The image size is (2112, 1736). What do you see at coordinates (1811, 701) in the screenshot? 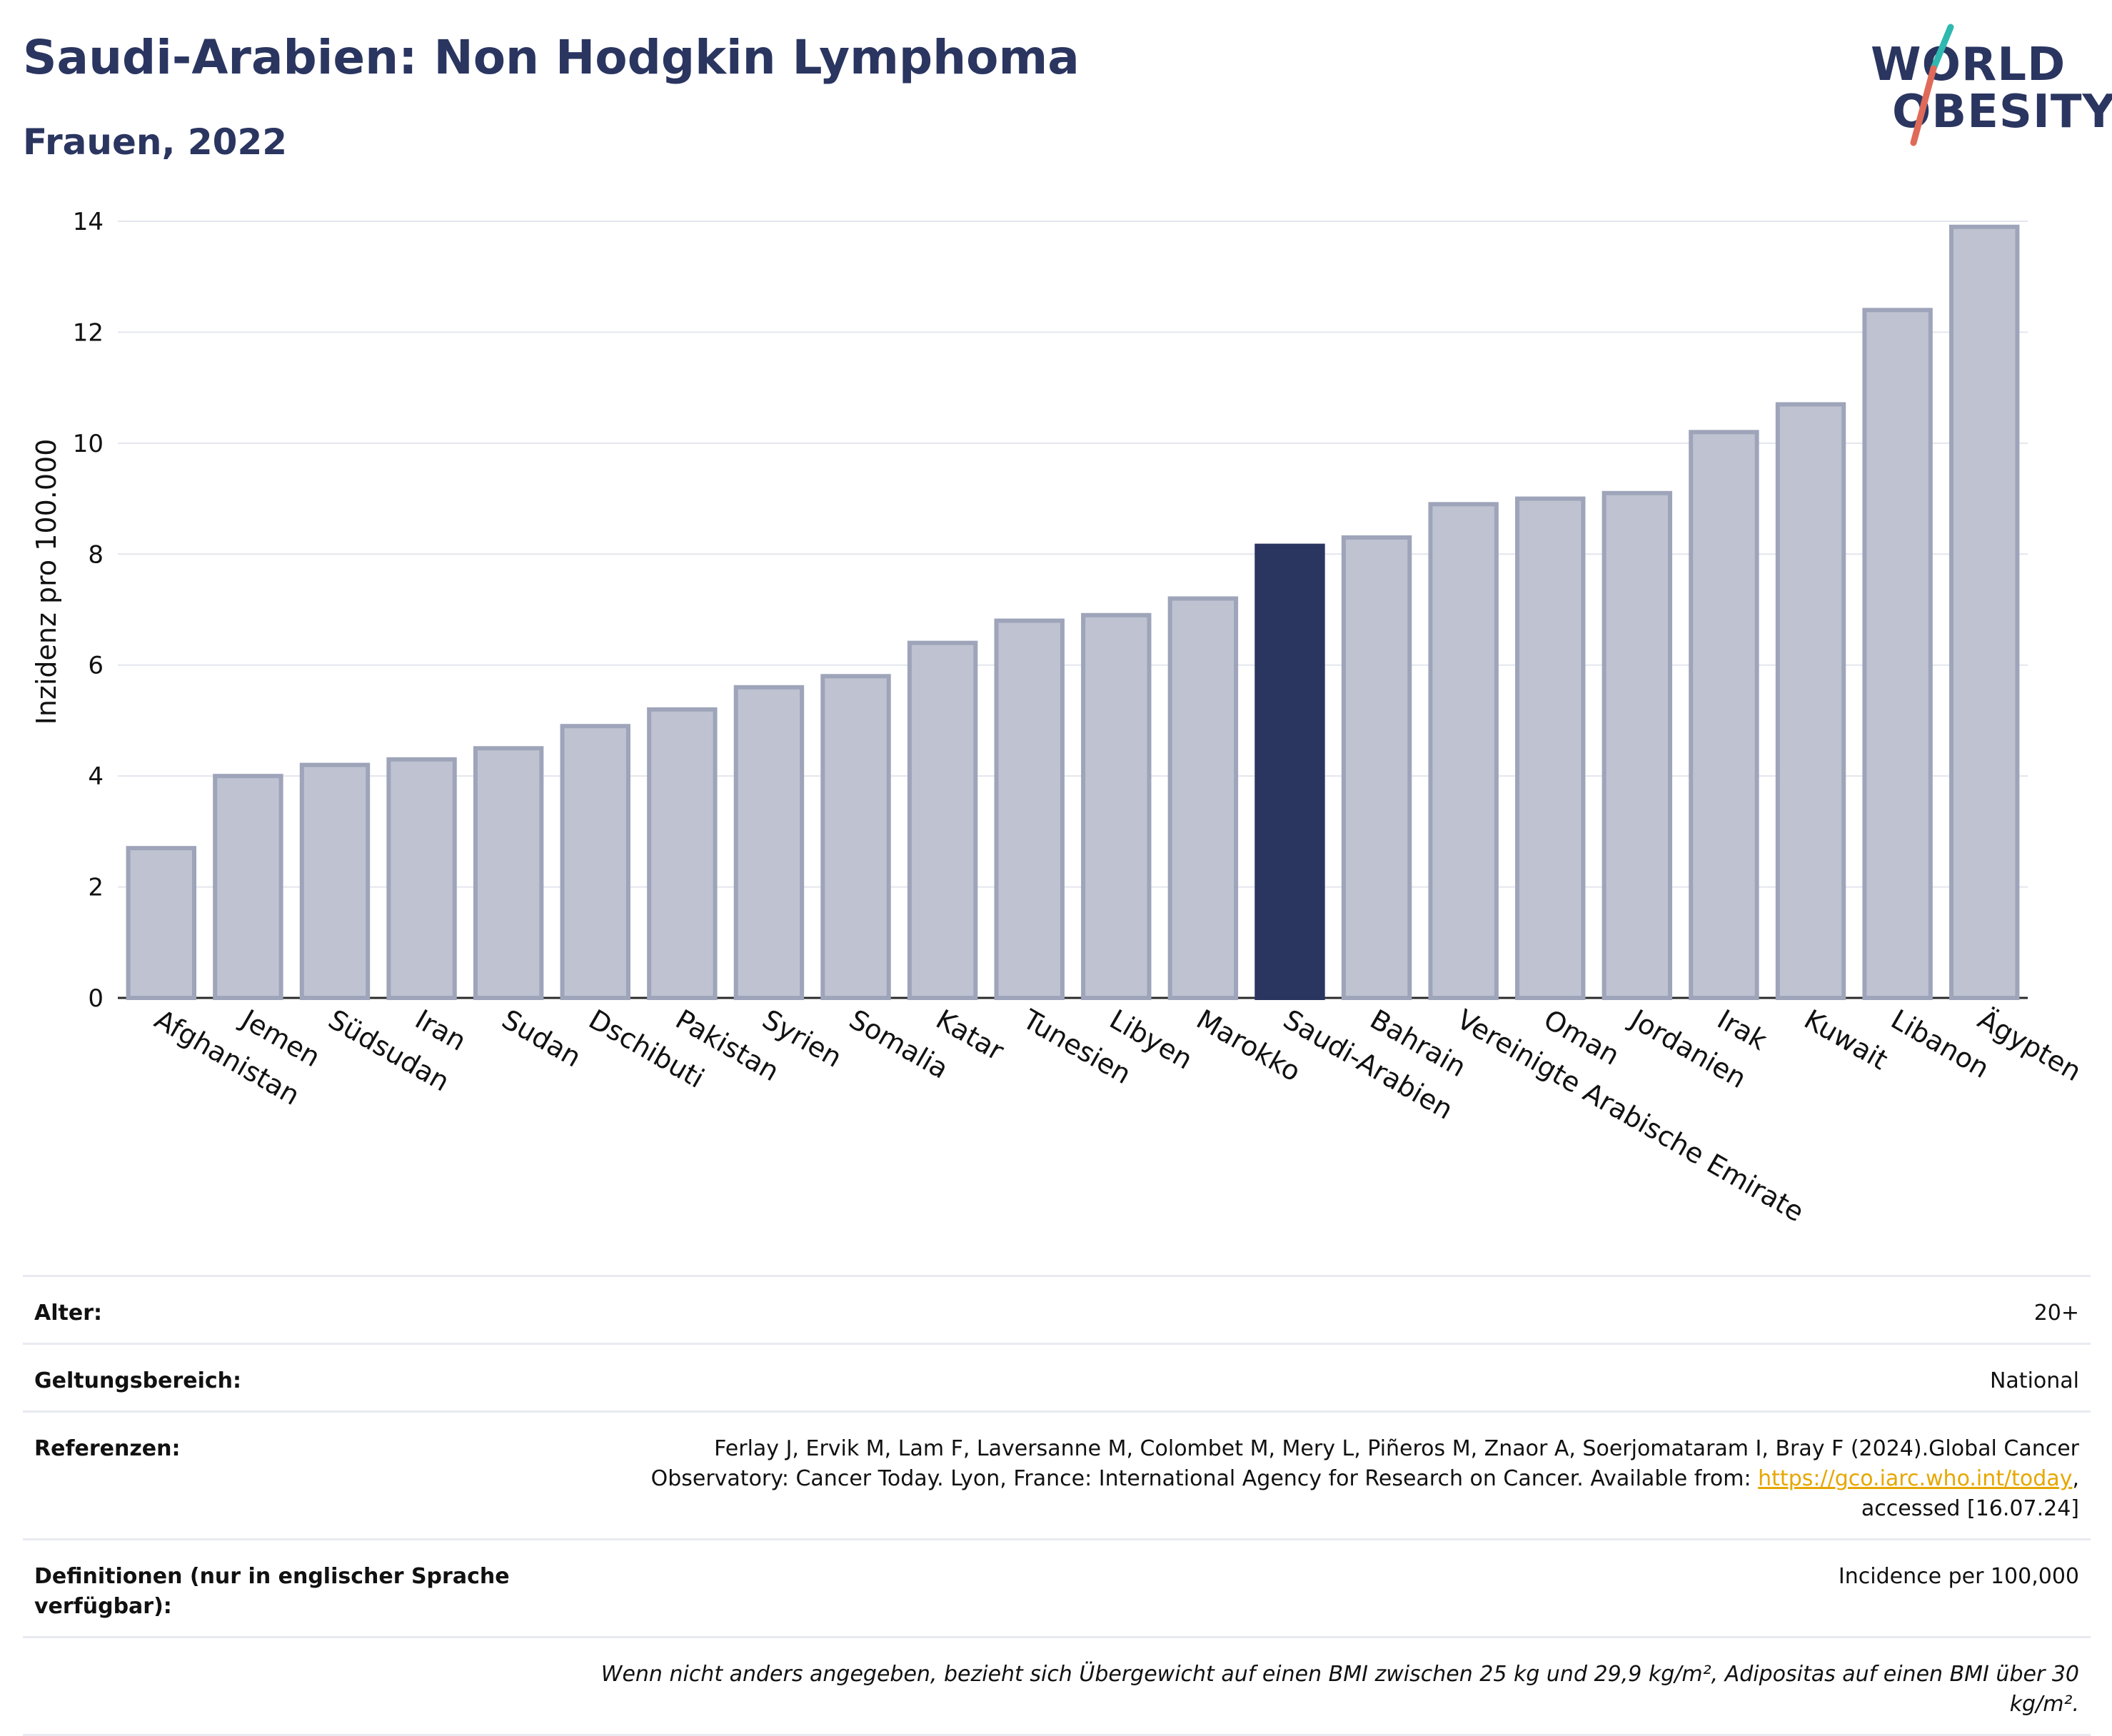
I see `bar-kuwait` at bounding box center [1811, 701].